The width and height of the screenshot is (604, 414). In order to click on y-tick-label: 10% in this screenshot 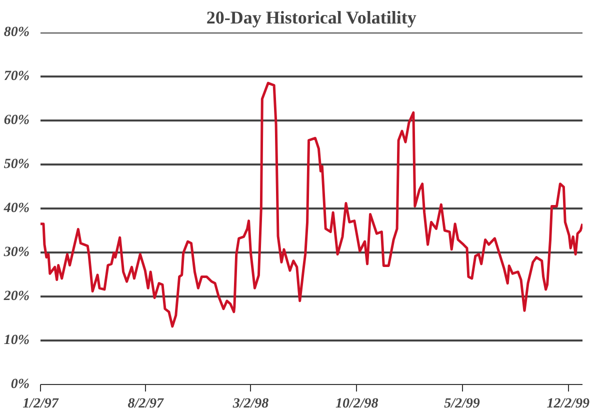, I will do `click(17, 340)`.